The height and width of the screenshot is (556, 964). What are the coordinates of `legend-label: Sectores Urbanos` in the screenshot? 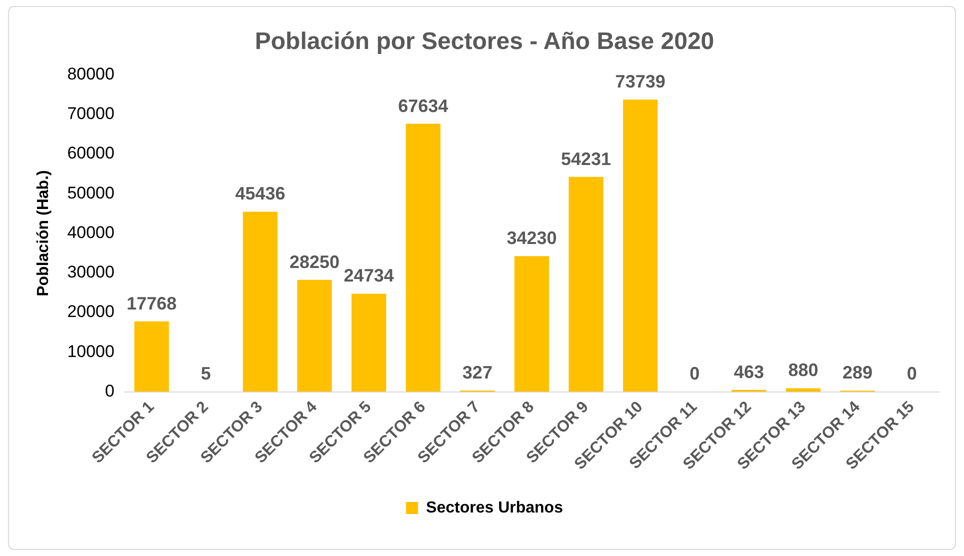 It's located at (495, 507).